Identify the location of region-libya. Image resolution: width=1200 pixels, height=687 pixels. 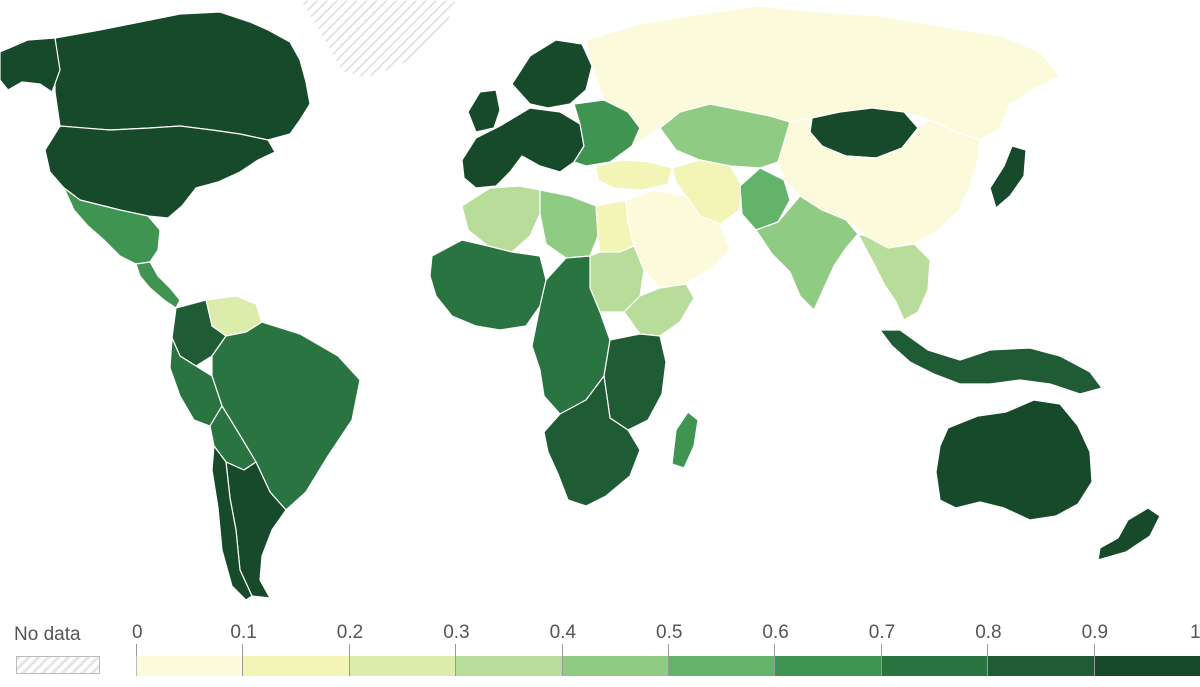
(569, 224).